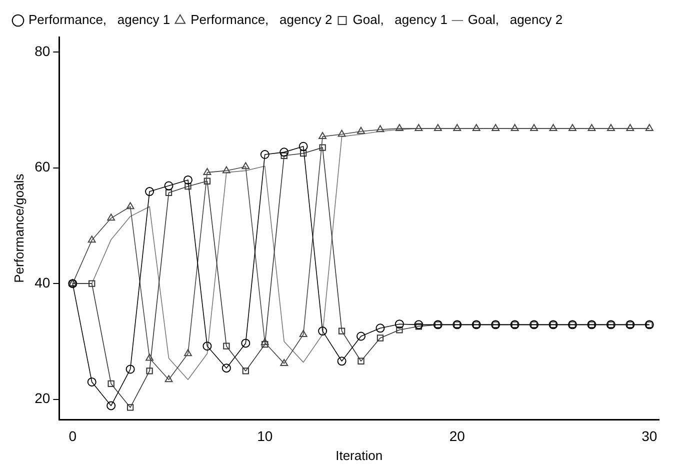 This screenshot has width=675, height=472. I want to click on x-tick-label: 20, so click(457, 436).